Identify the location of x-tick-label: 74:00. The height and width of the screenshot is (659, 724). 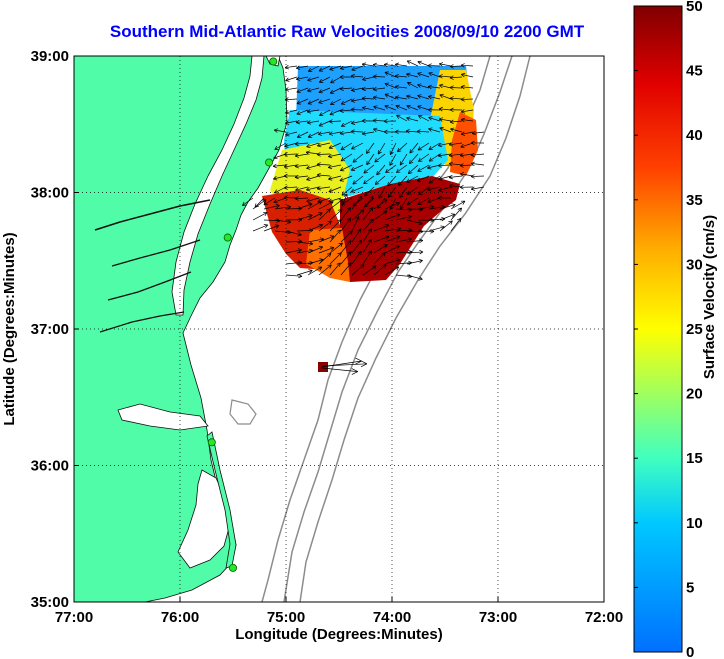
(392, 617).